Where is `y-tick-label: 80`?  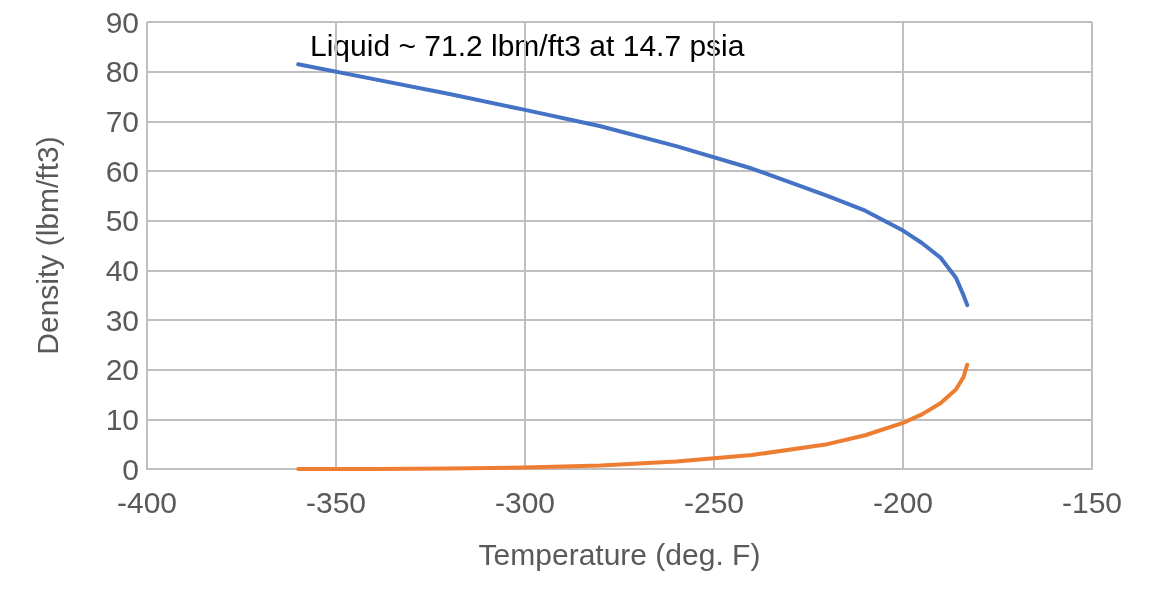 y-tick-label: 80 is located at coordinates (122, 72).